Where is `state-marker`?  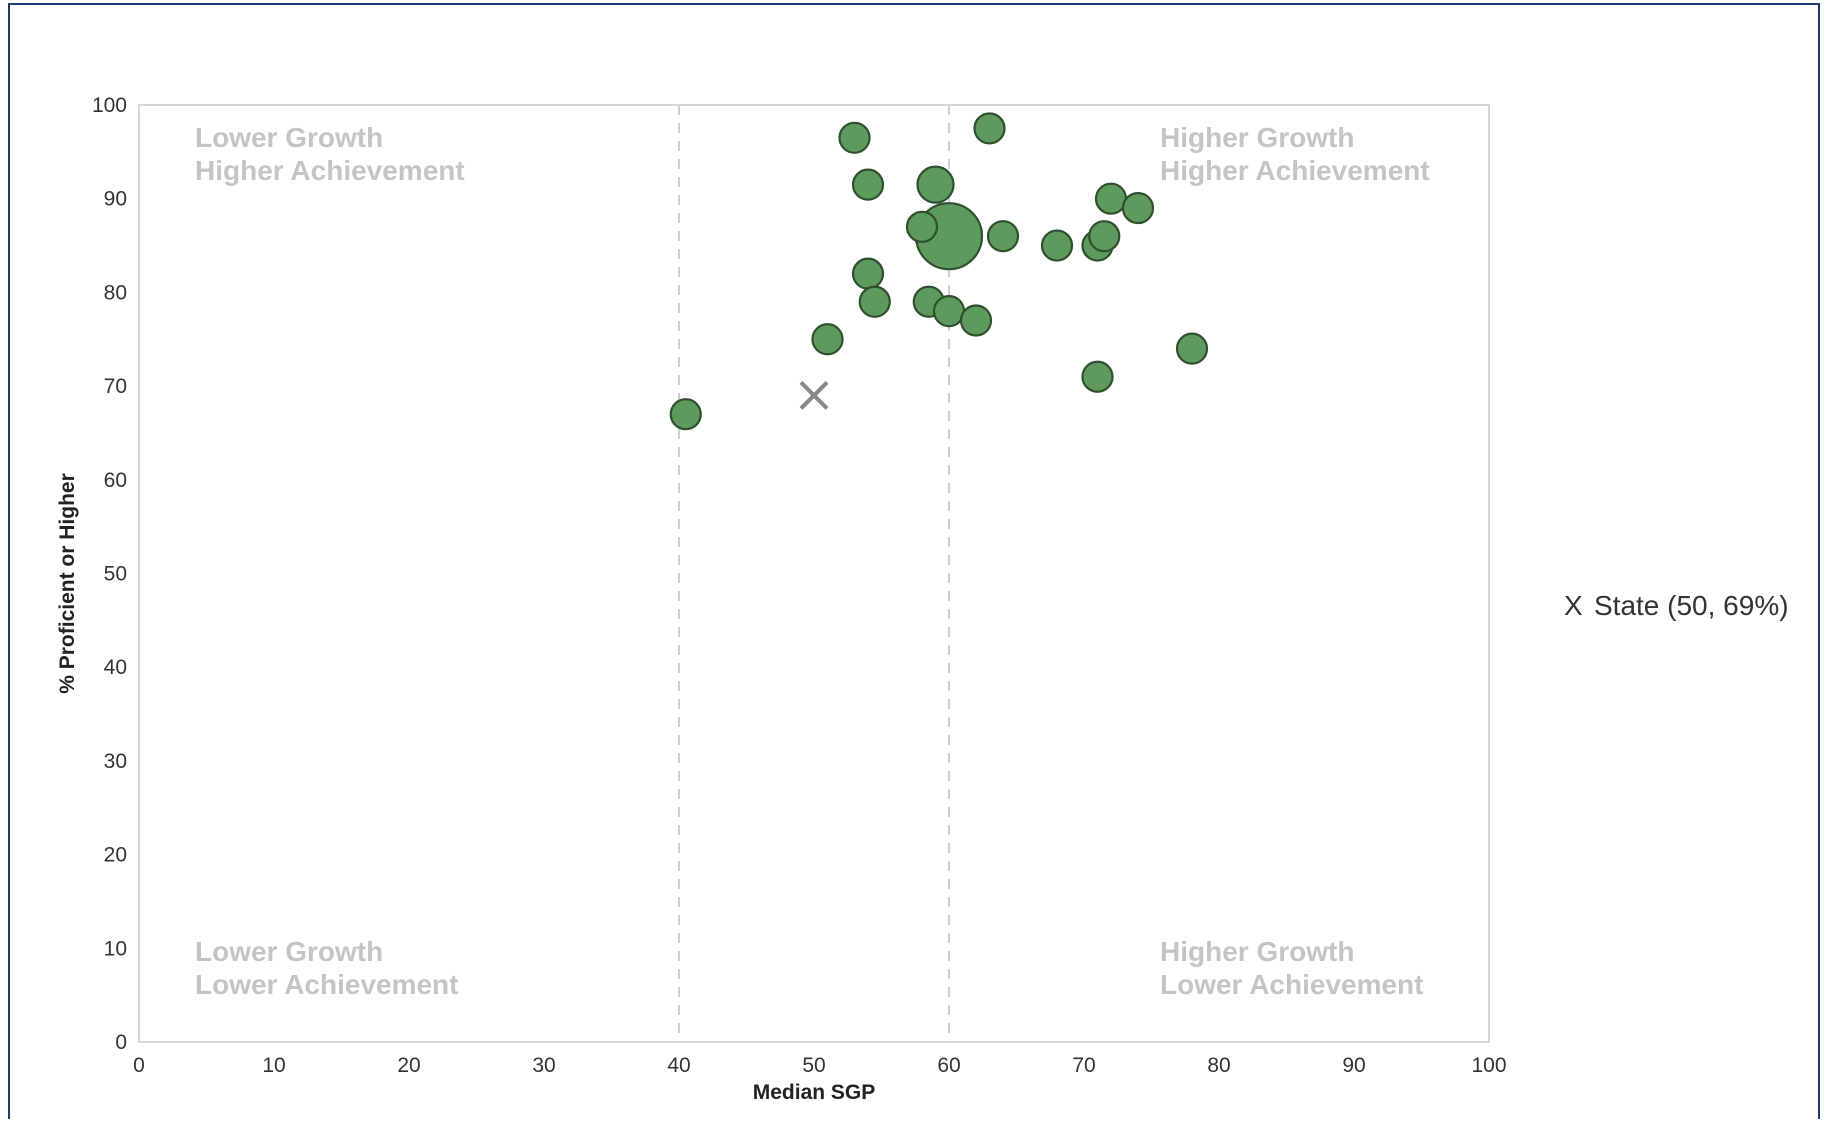 state-marker is located at coordinates (814, 395).